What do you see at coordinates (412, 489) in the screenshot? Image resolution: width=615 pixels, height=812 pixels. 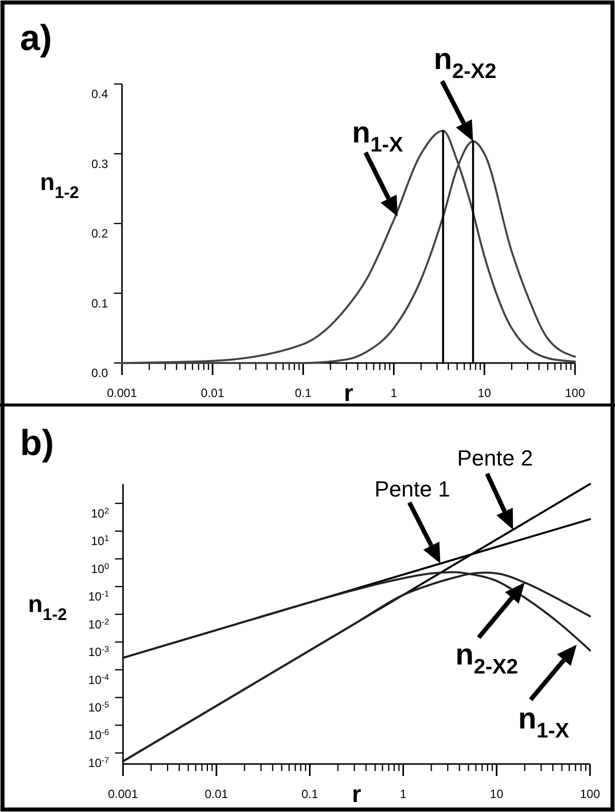 I see `annotation: Pente 1` at bounding box center [412, 489].